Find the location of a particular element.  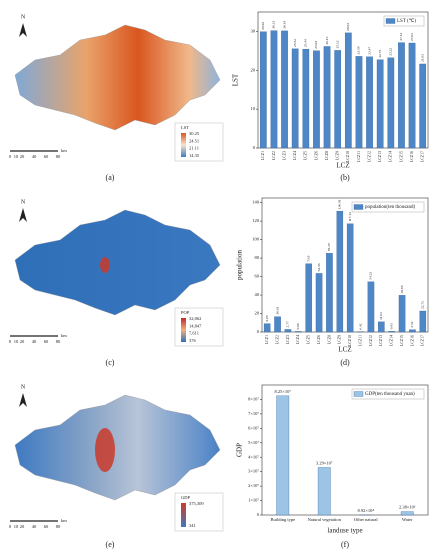

legend-label: 21.11 is located at coordinates (194, 148).